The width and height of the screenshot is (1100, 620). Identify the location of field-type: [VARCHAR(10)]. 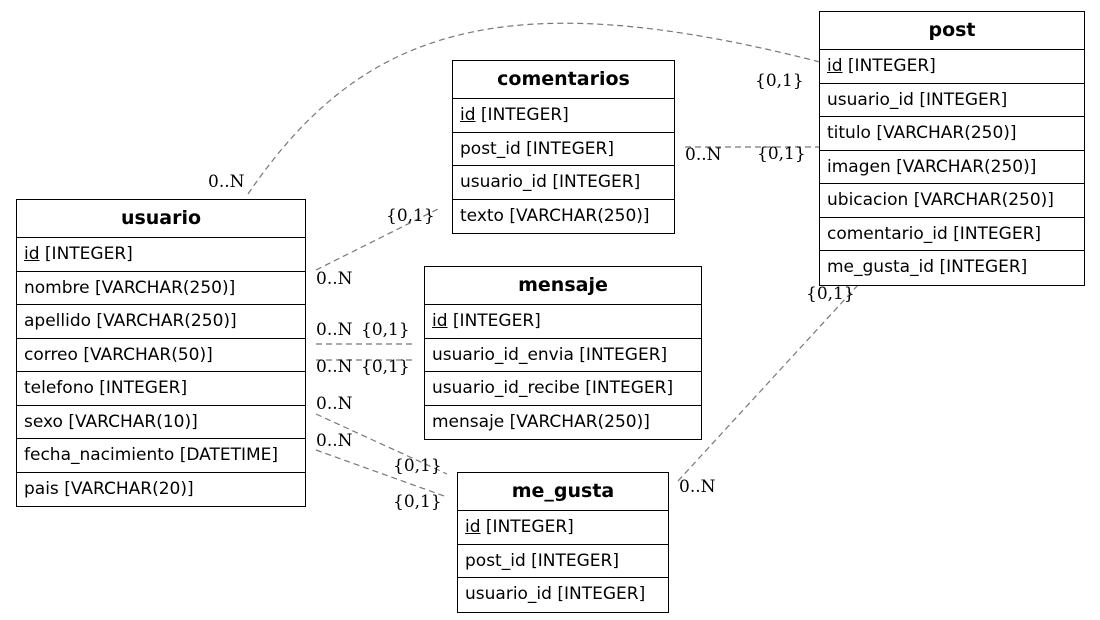
(130, 421).